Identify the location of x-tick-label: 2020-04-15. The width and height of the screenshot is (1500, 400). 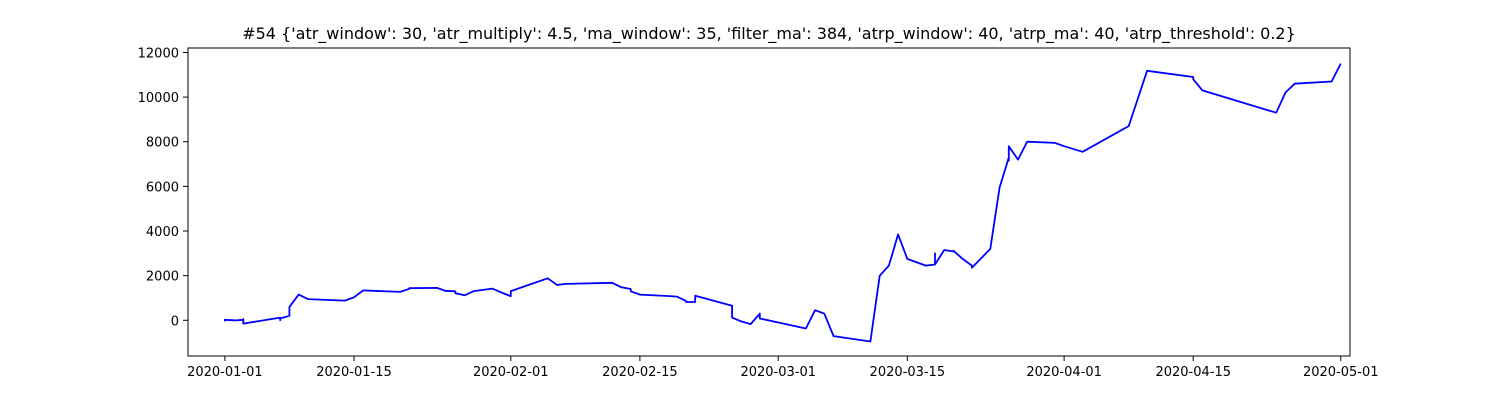
(1193, 372).